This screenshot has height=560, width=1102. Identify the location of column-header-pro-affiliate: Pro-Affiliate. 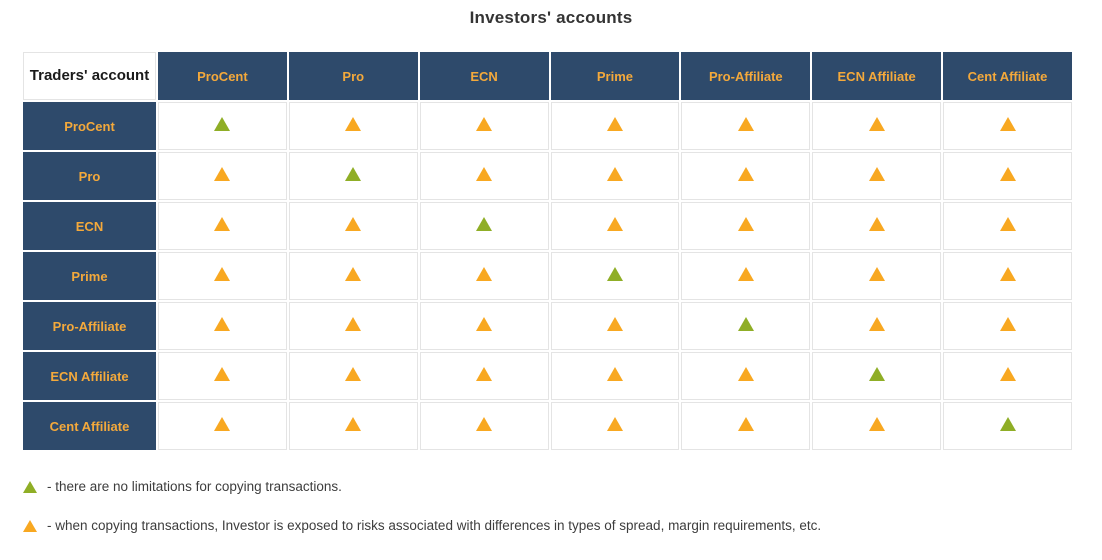
(746, 76).